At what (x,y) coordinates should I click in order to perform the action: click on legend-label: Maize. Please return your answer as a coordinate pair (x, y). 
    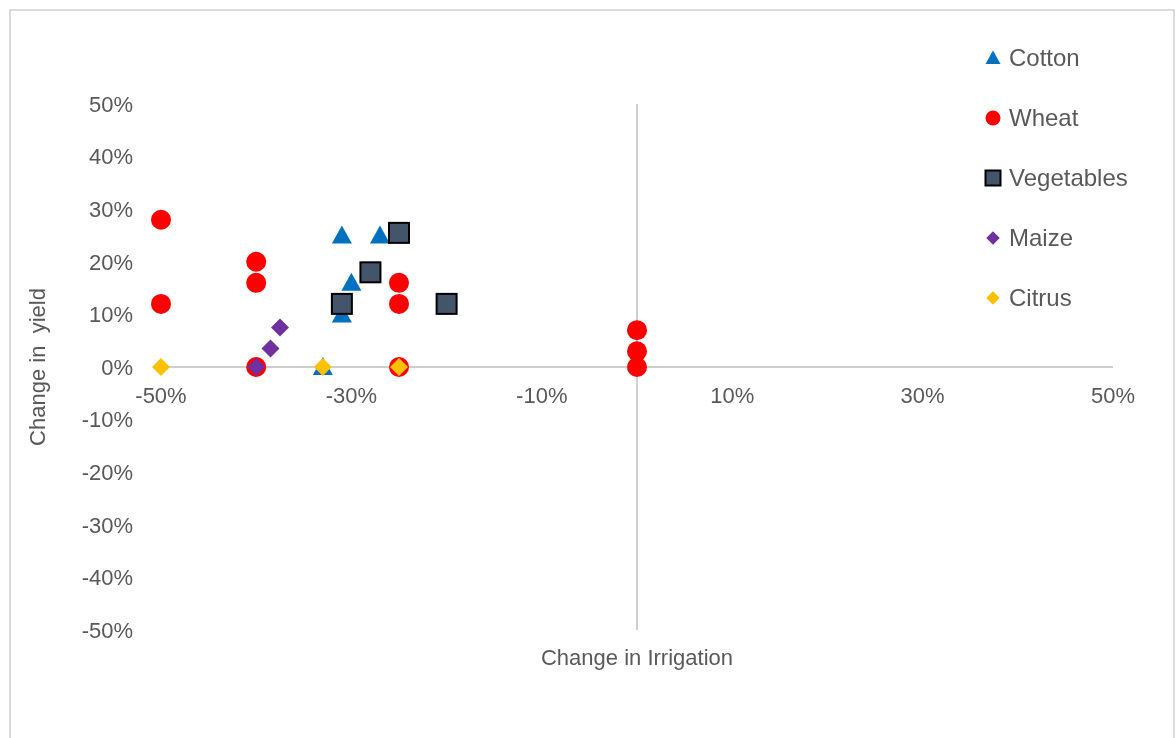
    Looking at the image, I should click on (1041, 238).